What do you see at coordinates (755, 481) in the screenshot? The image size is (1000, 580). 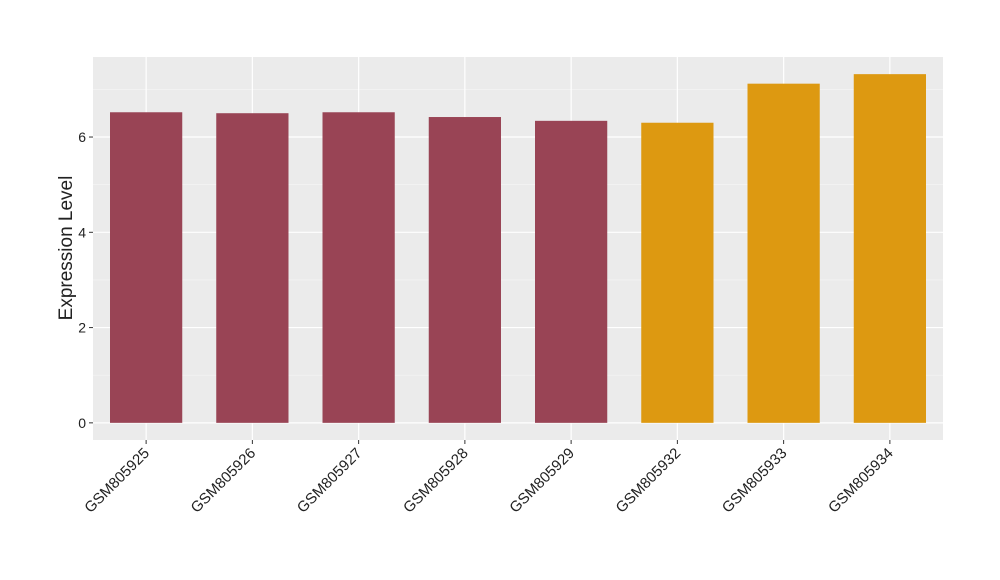 I see `x-tick-label: GSM805933` at bounding box center [755, 481].